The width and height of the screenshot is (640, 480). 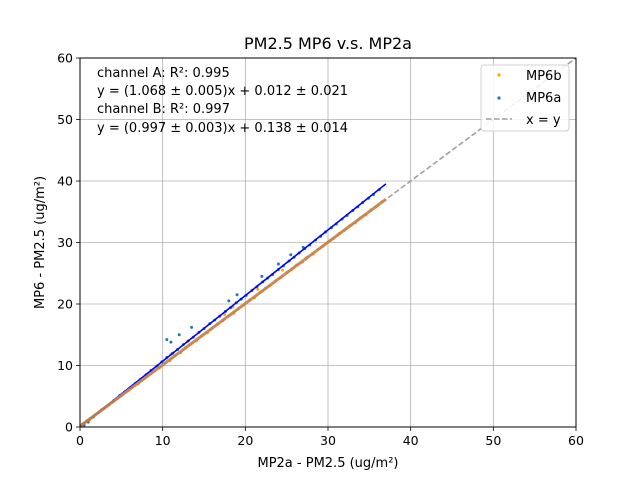 I want to click on annotation-channel-a-r2: channel A: R²: 0.995, so click(x=163, y=73).